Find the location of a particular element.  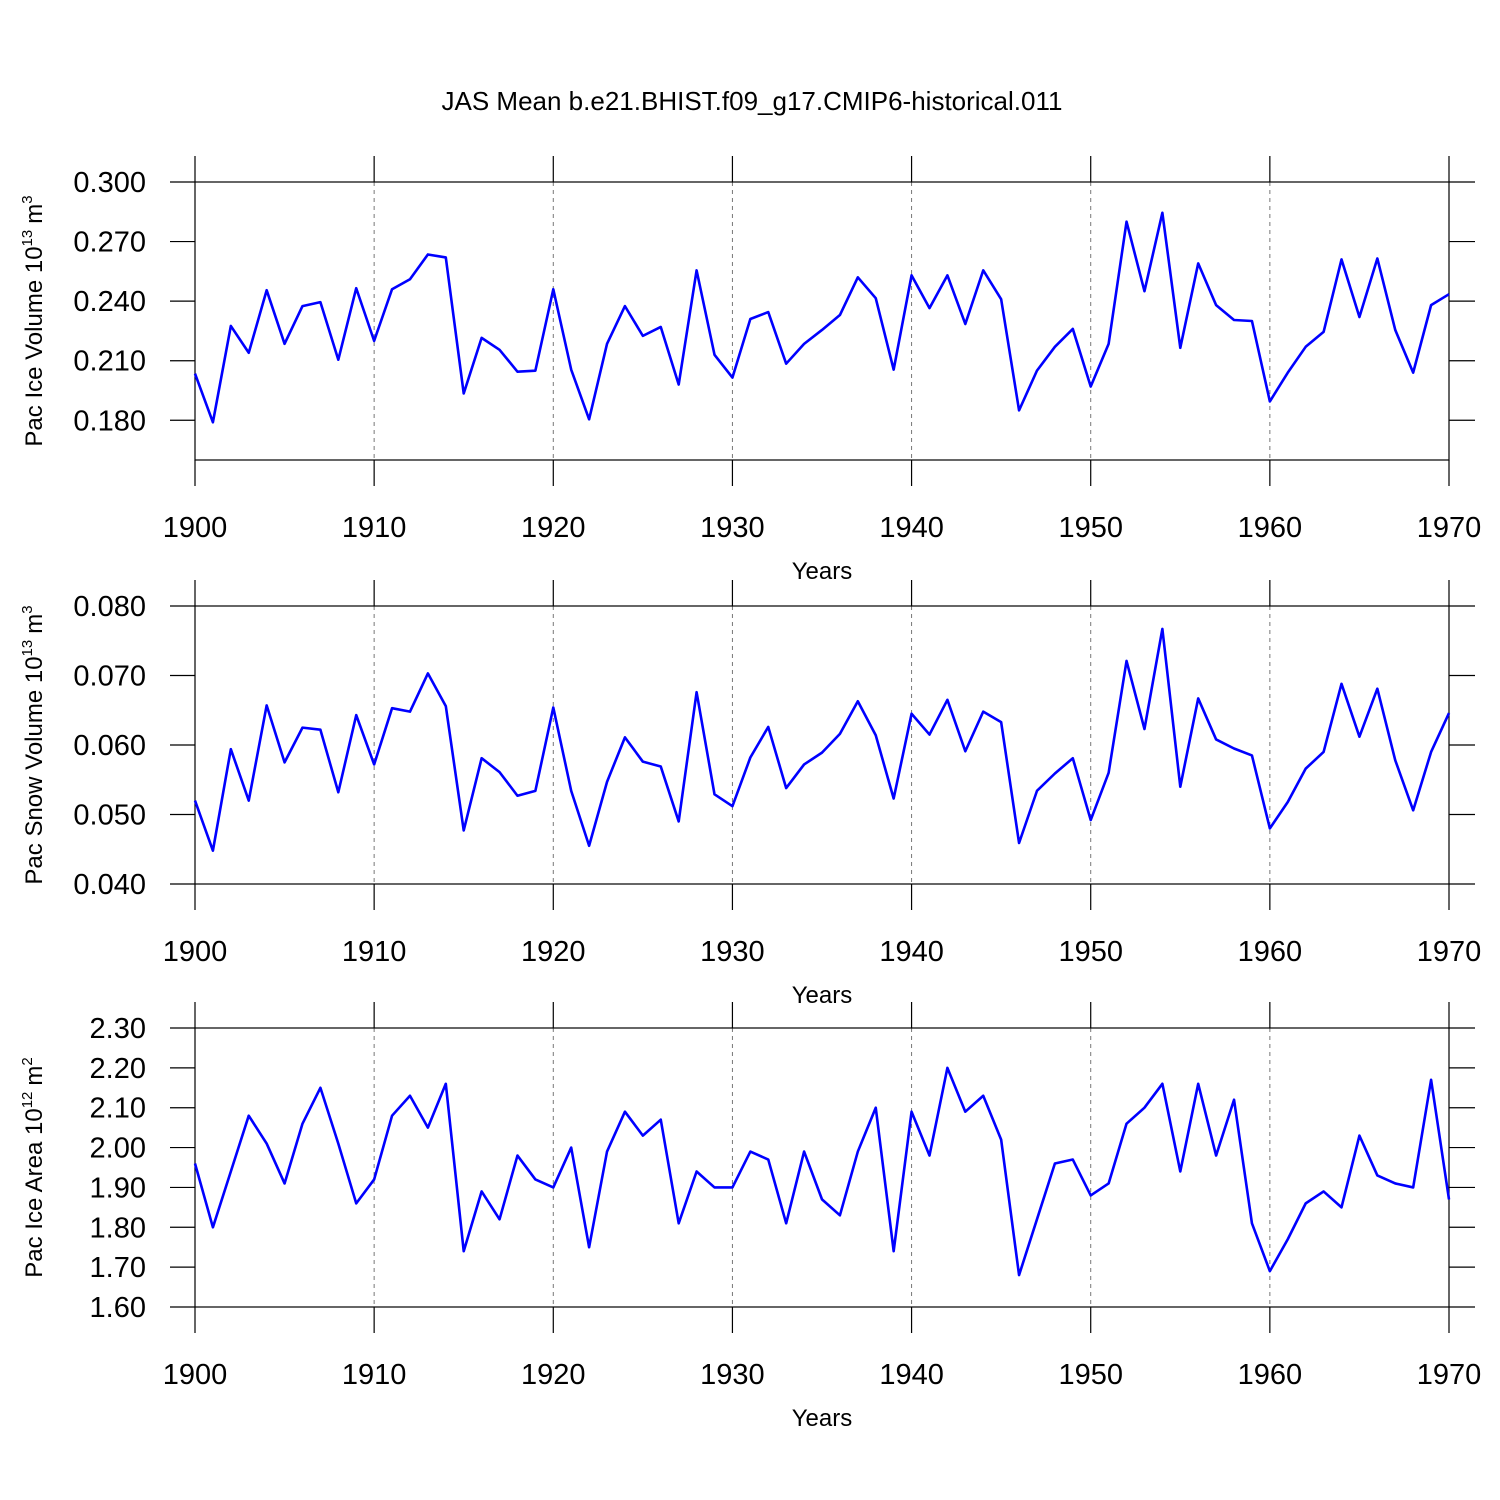

y-axis-label-exponent: 12 is located at coordinates (27, 1100).